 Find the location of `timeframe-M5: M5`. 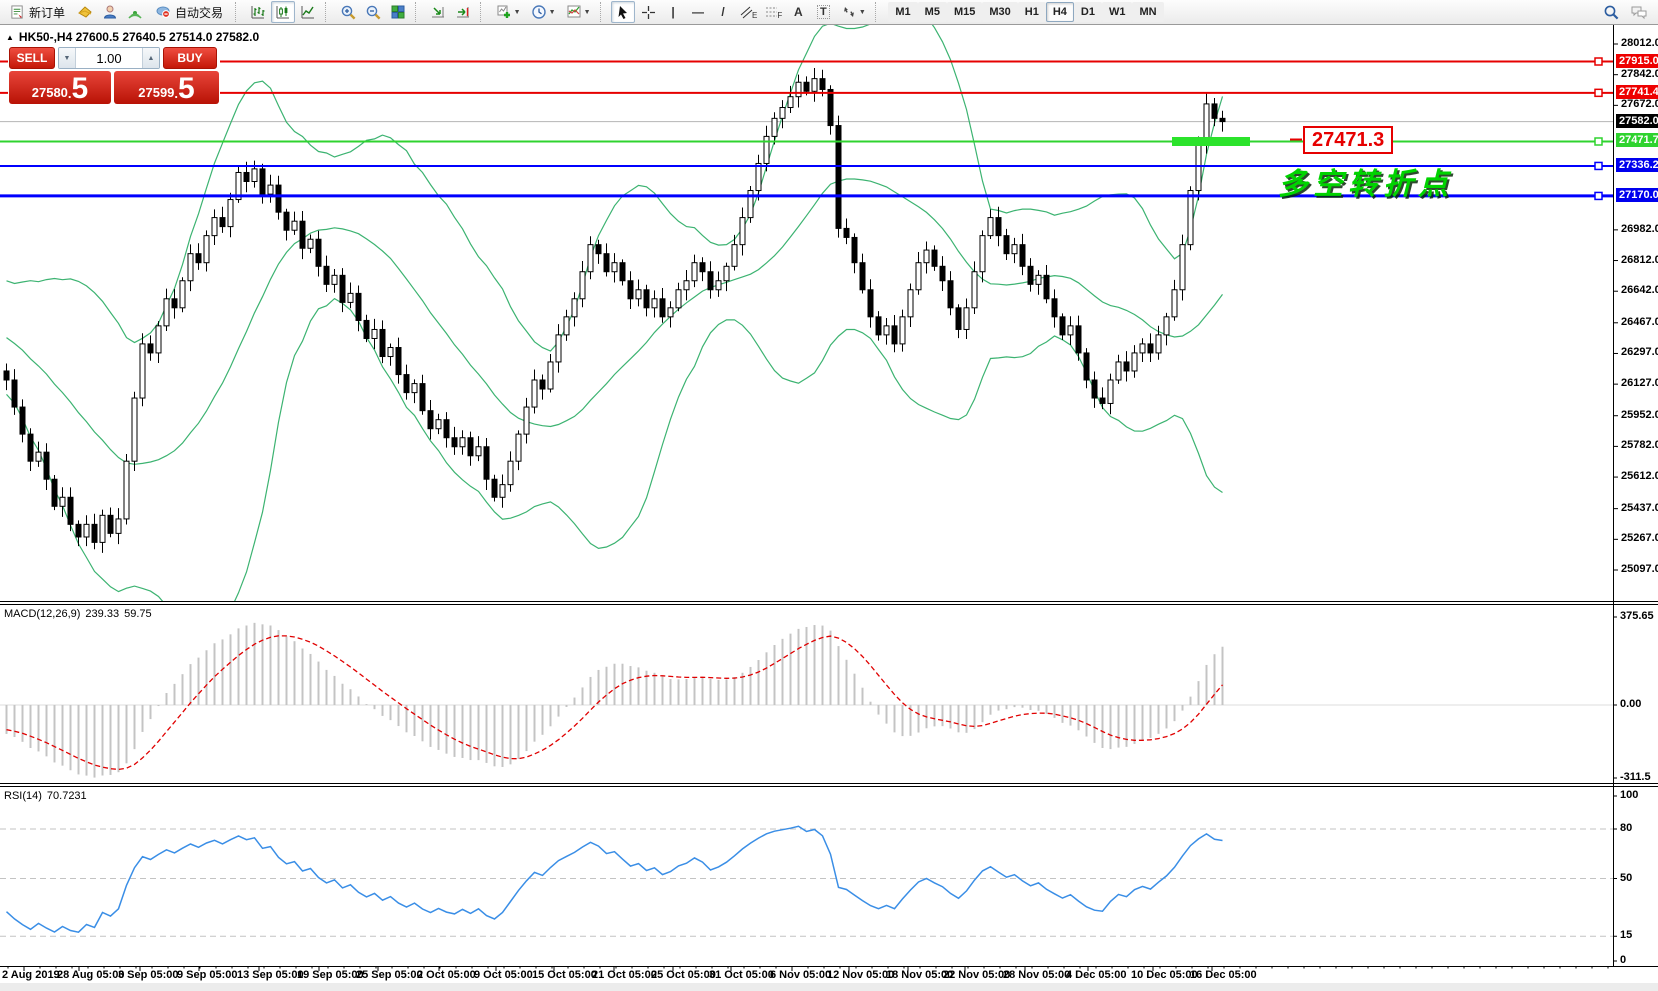

timeframe-M5: M5 is located at coordinates (932, 12).